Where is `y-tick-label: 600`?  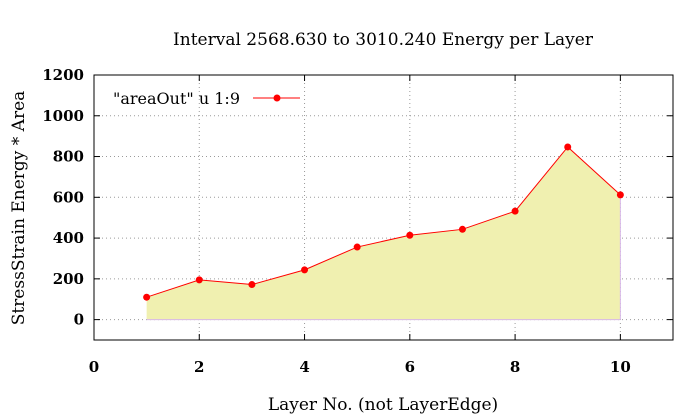
y-tick-label: 600 is located at coordinates (68, 197).